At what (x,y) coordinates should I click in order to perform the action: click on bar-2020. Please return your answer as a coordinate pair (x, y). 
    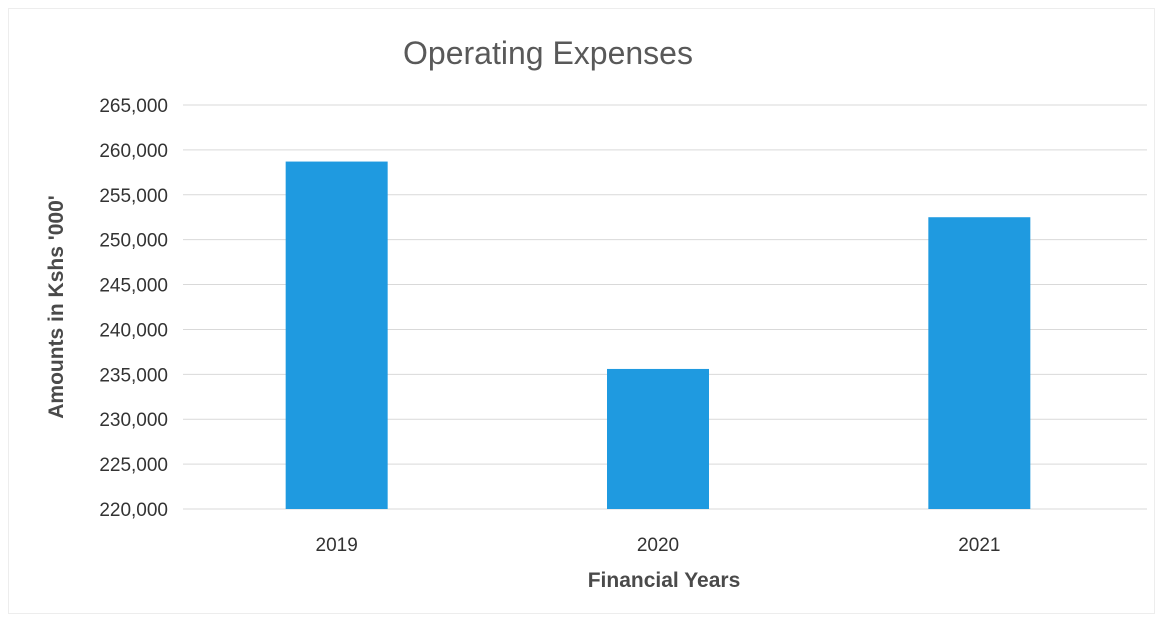
    Looking at the image, I should click on (658, 438).